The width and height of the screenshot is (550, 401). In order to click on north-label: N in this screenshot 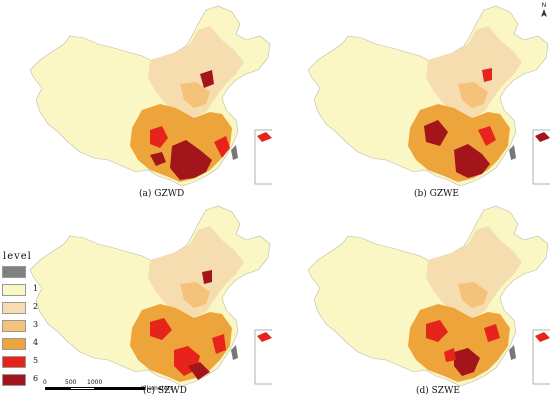, I will do `click(544, 5)`.